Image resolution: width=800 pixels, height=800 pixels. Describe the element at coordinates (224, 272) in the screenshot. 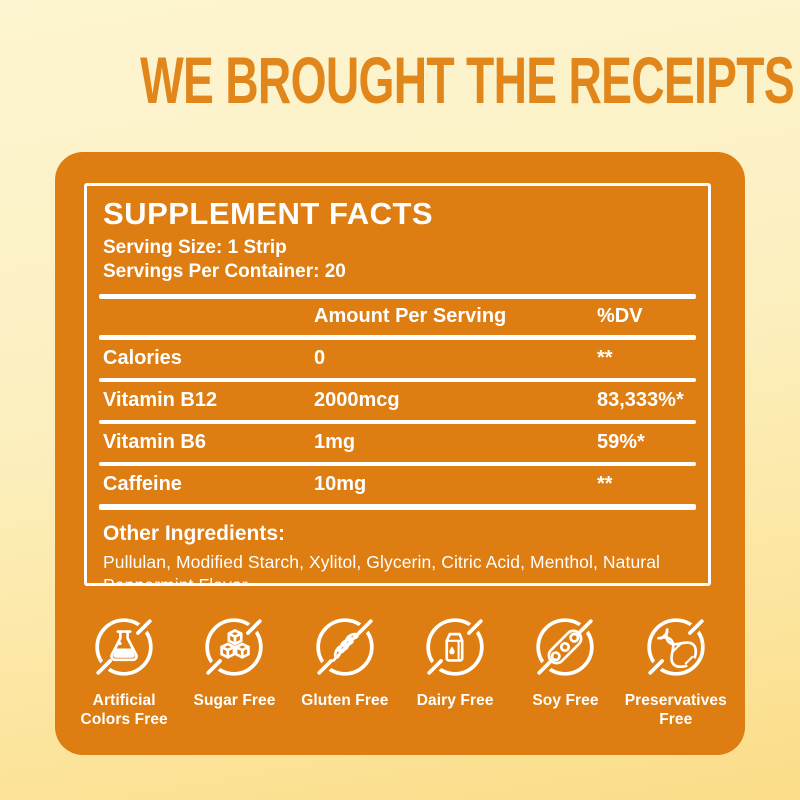

I see `servings-per-container: Servings Per Container: 20` at that location.